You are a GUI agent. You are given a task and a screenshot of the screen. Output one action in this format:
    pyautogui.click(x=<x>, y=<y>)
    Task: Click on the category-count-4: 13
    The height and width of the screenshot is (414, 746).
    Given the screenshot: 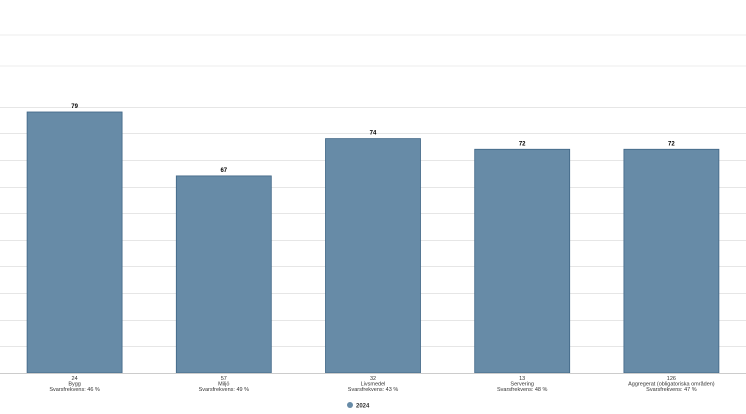 What is the action you would take?
    pyautogui.click(x=522, y=379)
    